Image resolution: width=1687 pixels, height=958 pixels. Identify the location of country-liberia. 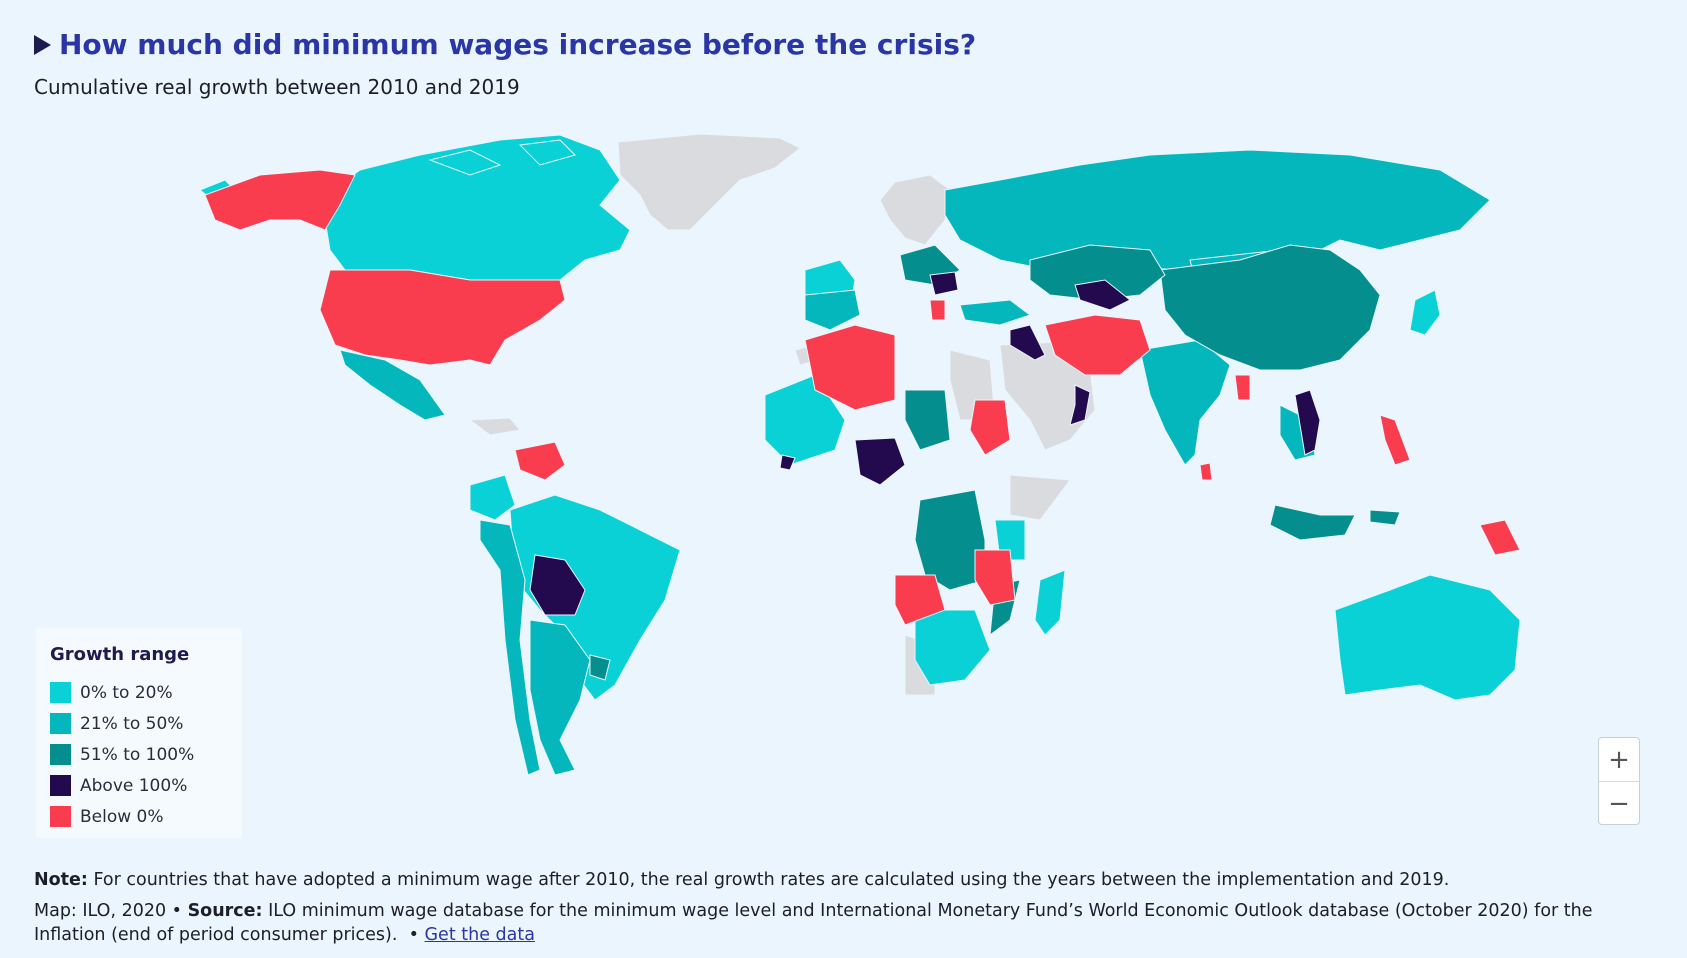
(787, 462).